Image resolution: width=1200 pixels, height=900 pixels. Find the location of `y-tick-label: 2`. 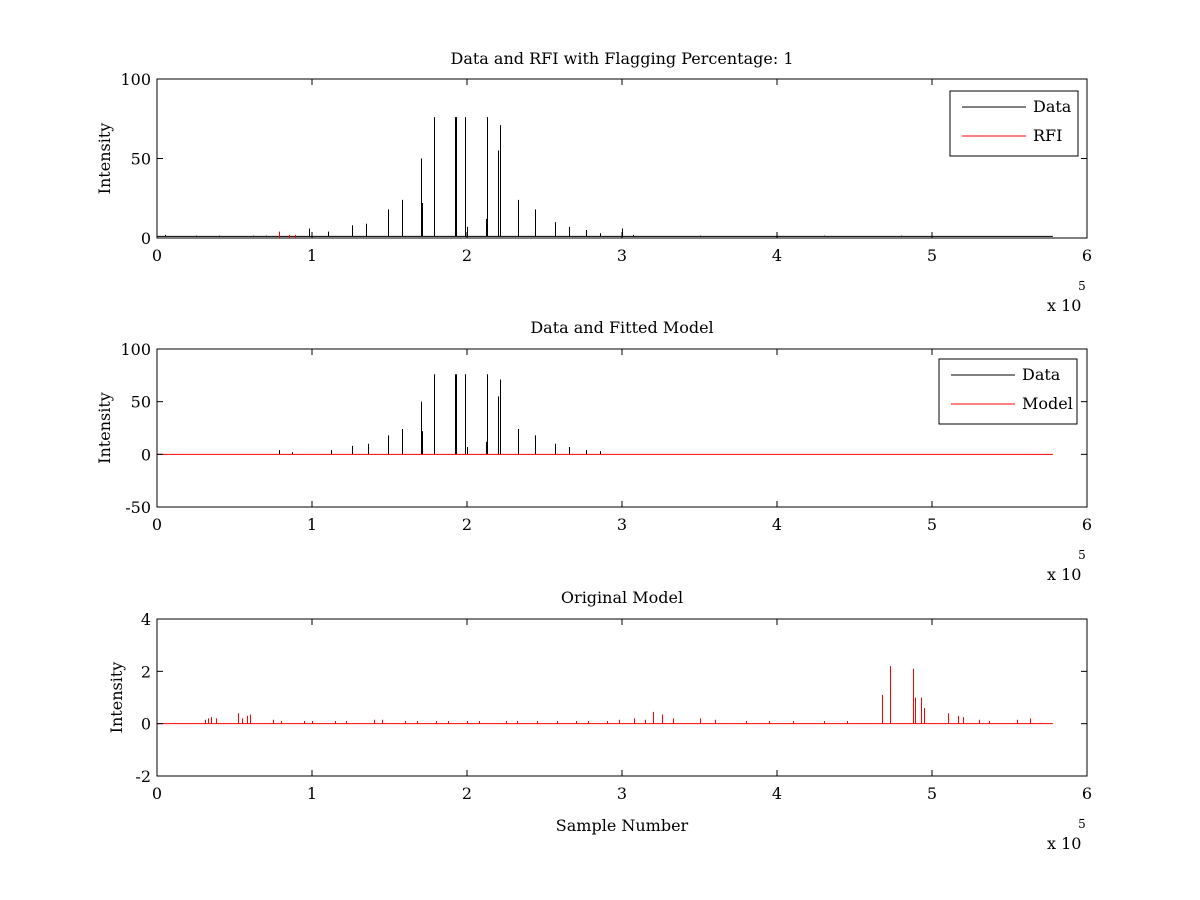

y-tick-label: 2 is located at coordinates (146, 671).